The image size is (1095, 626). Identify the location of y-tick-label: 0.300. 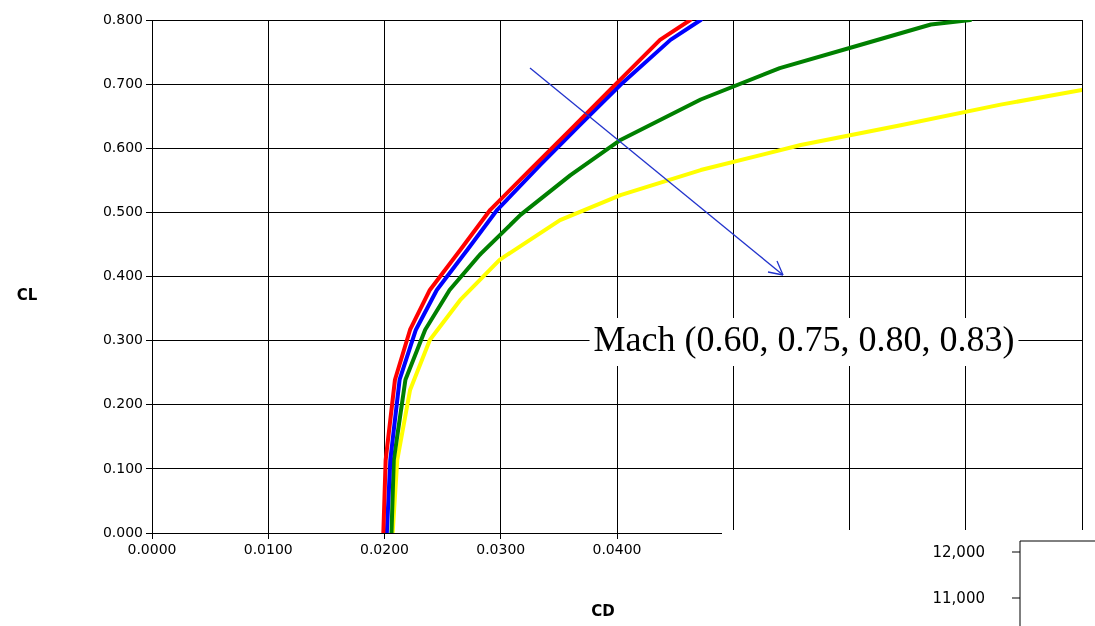
(122, 339).